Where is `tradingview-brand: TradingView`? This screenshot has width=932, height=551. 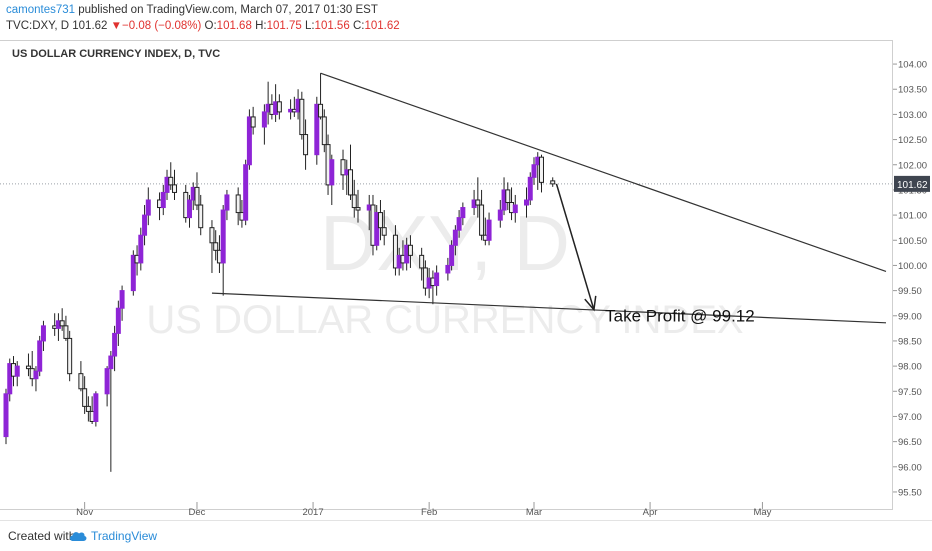 tradingview-brand: TradingView is located at coordinates (124, 536).